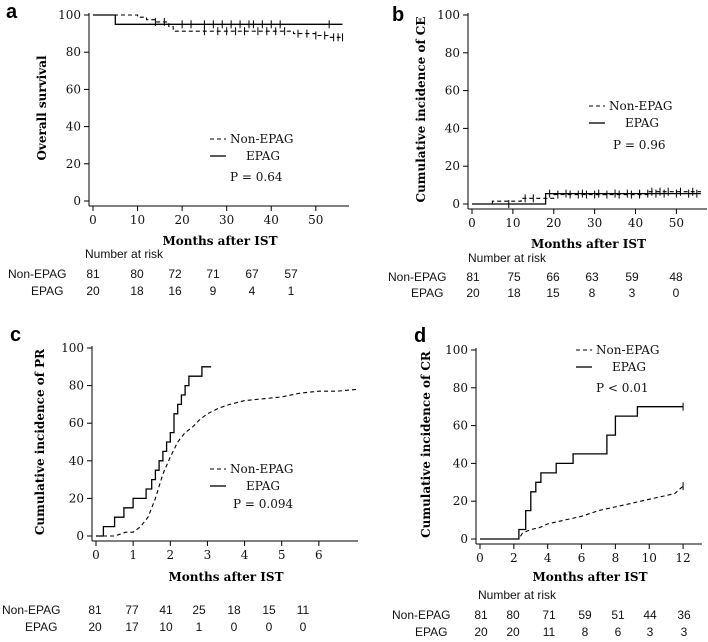  Describe the element at coordinates (72, 348) in the screenshot. I see `y-tick-label: 100` at that location.